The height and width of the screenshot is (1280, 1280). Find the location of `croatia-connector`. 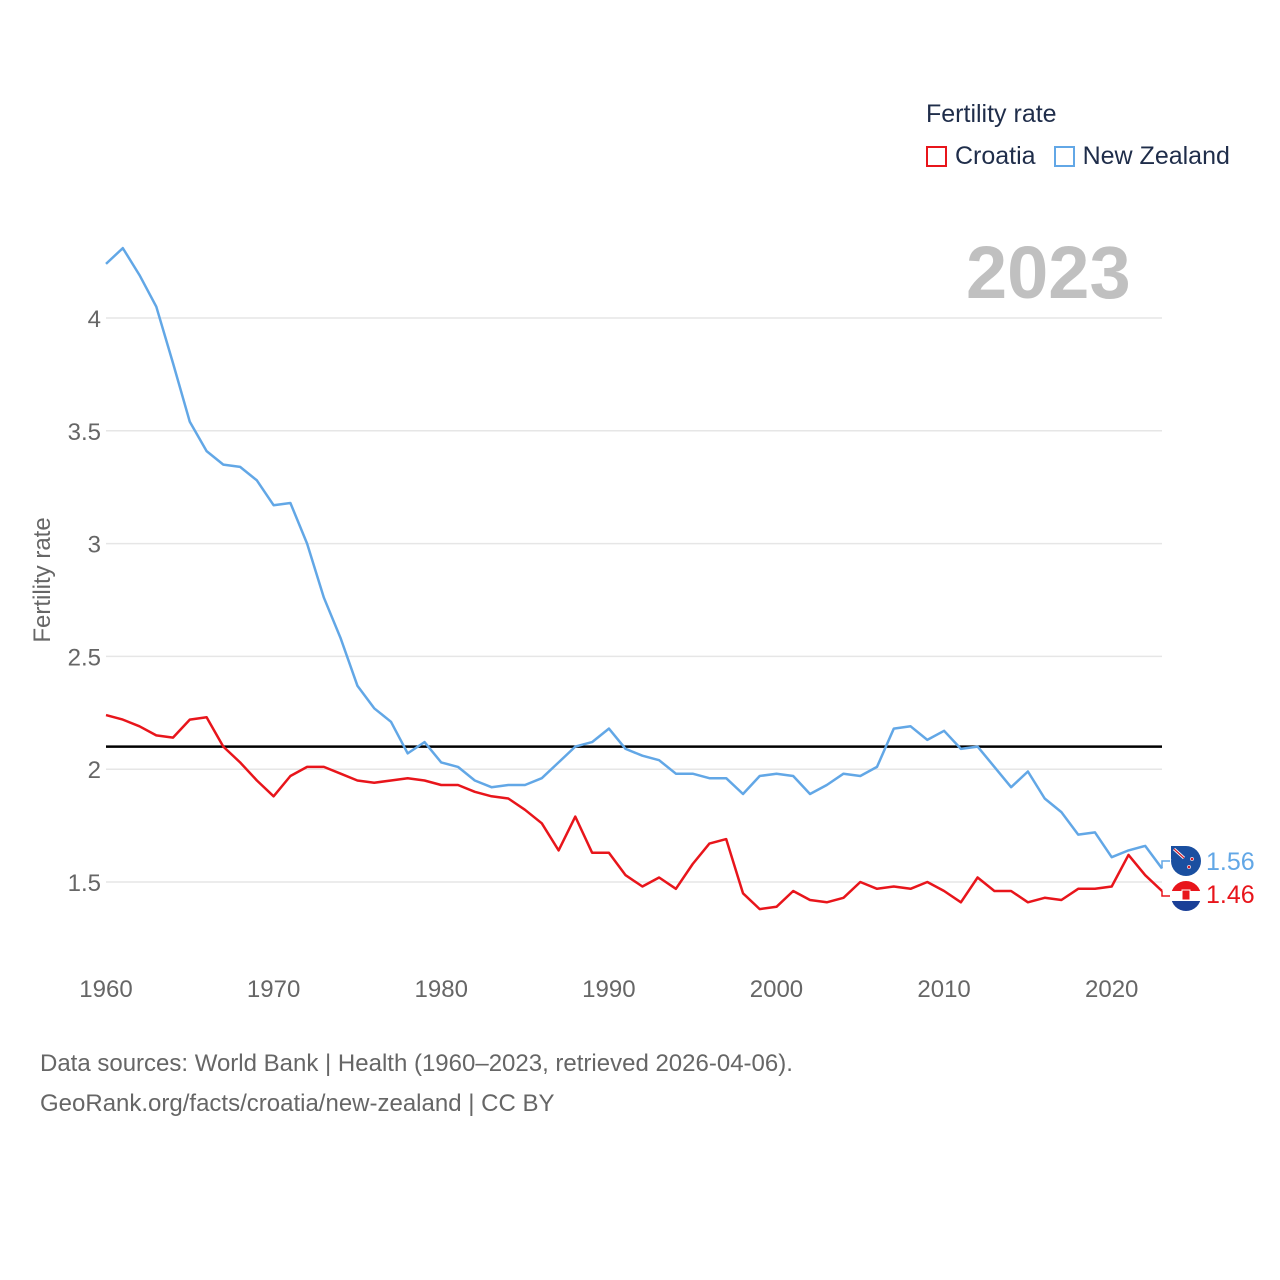

croatia-connector is located at coordinates (1165, 894).